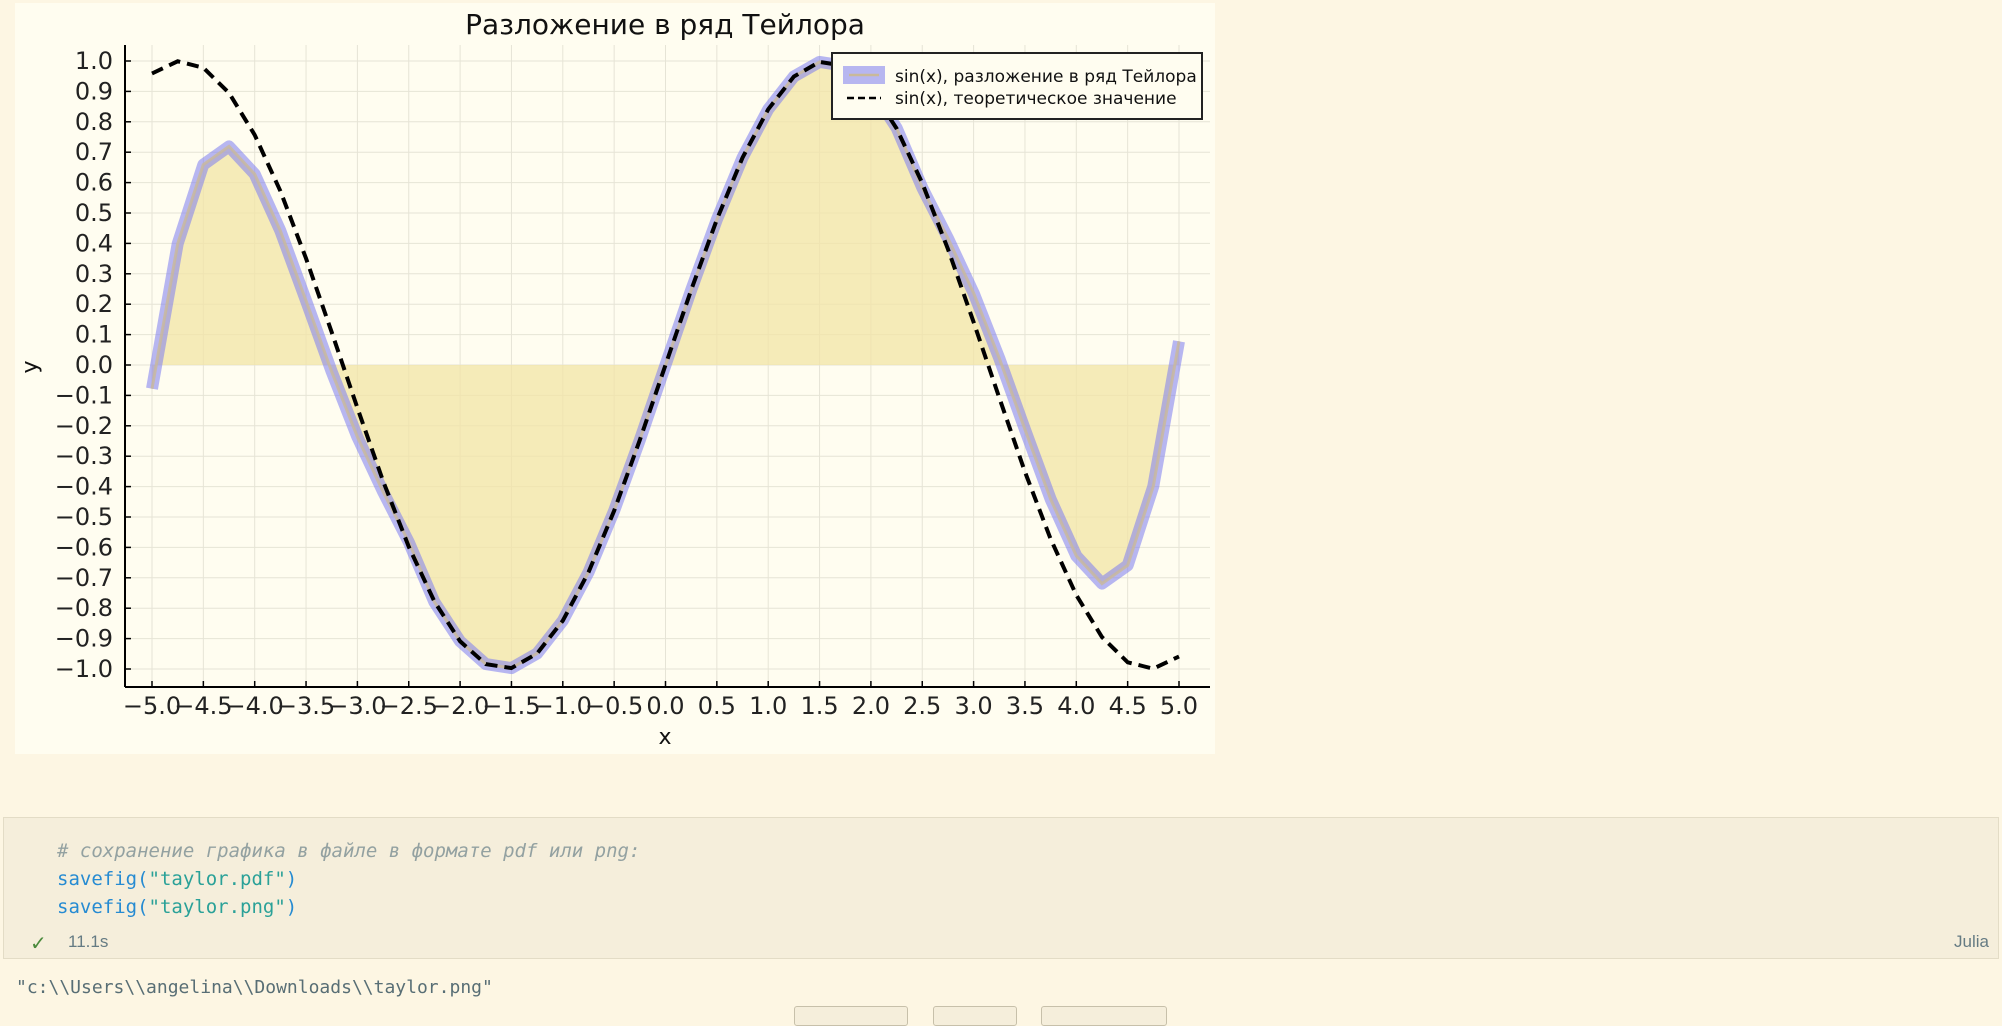 The width and height of the screenshot is (2002, 1026). I want to click on x-tick-label: −2.5, so click(409, 706).